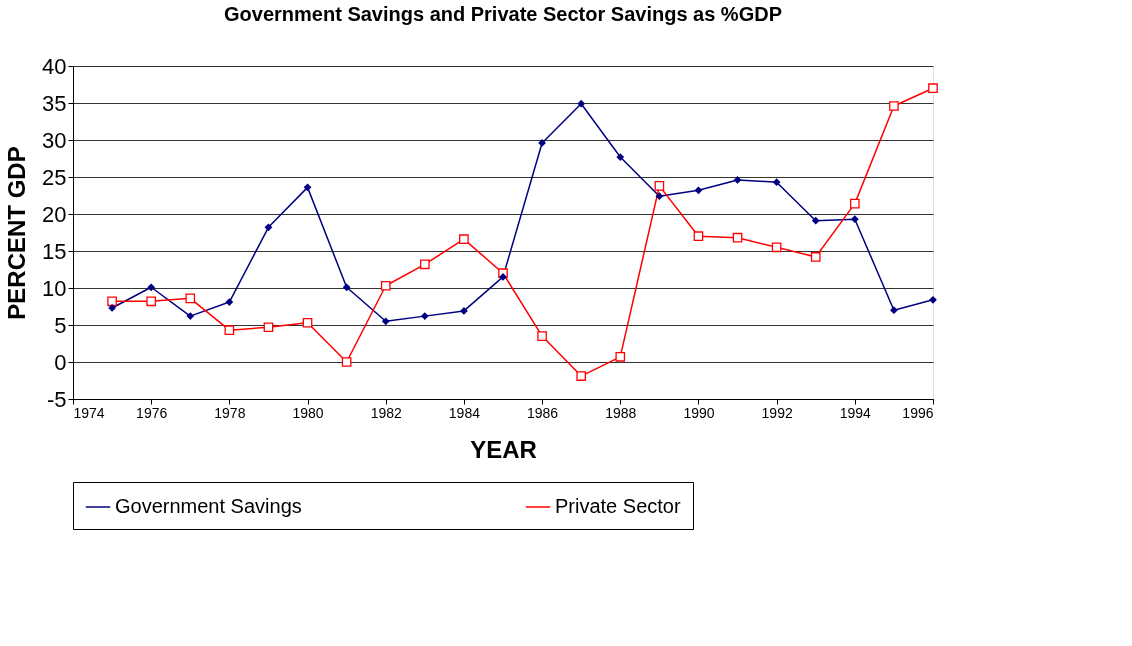 This screenshot has width=1132, height=646. I want to click on x-axis-title: YEAR, so click(503, 449).